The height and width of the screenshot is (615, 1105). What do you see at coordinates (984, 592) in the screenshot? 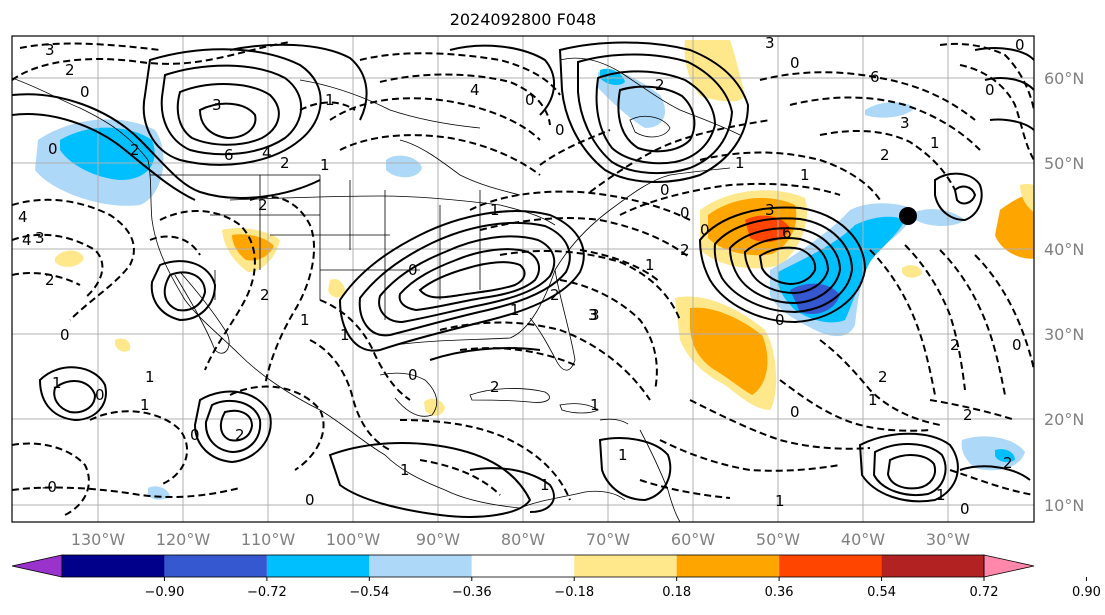
I see `colorbar-tick-label: 0.72` at bounding box center [984, 592].